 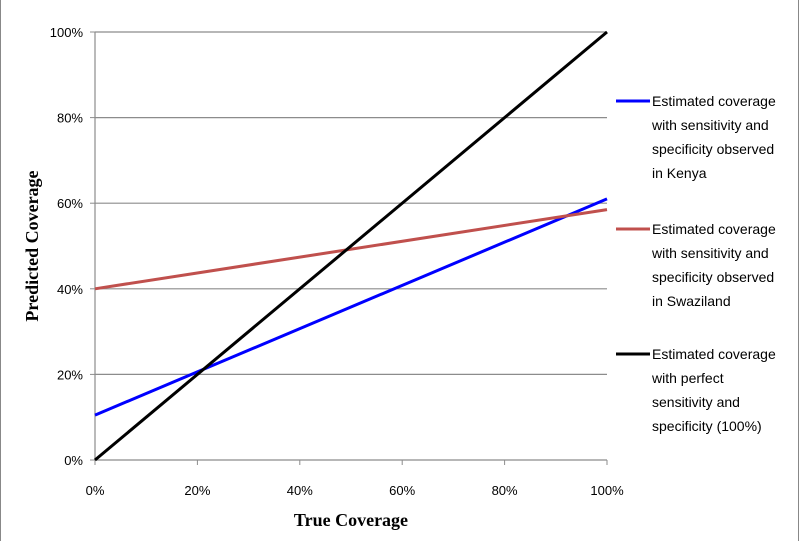 I want to click on legend-label-line: specificity (100%), so click(x=707, y=426).